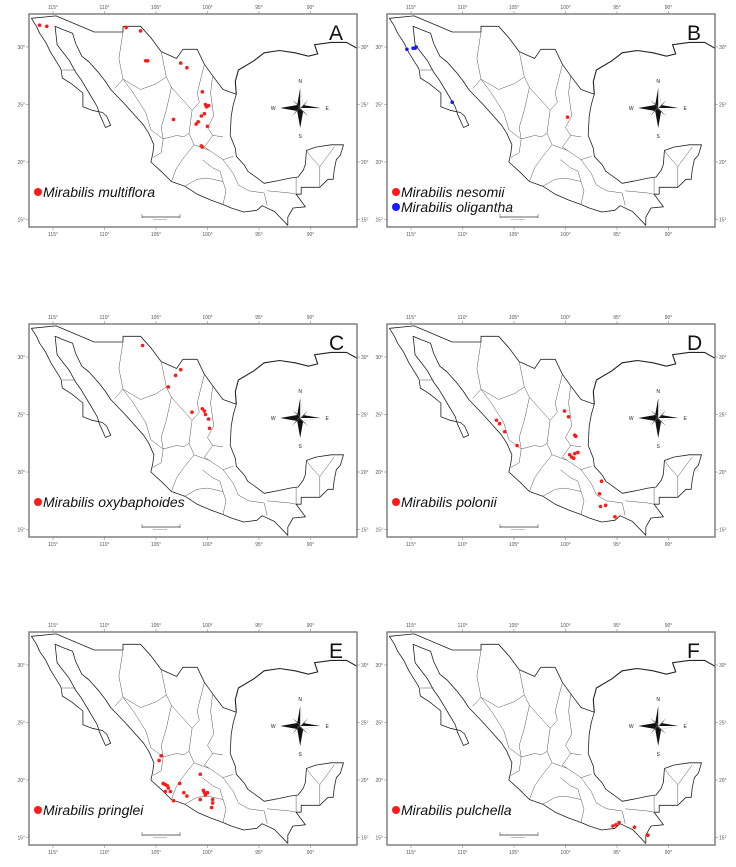 This screenshot has height=867, width=736. What do you see at coordinates (300, 82) in the screenshot?
I see `compass-n-label: N` at bounding box center [300, 82].